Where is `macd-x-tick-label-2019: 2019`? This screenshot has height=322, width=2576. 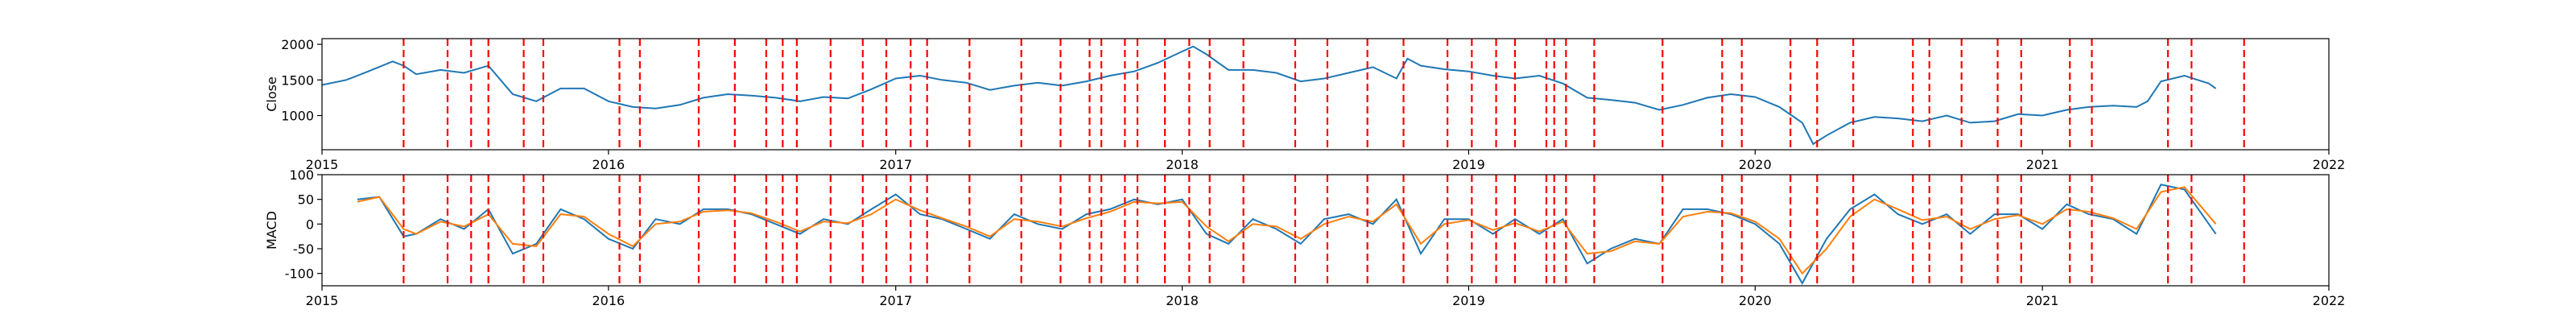 macd-x-tick-label-2019: 2019 is located at coordinates (1468, 300).